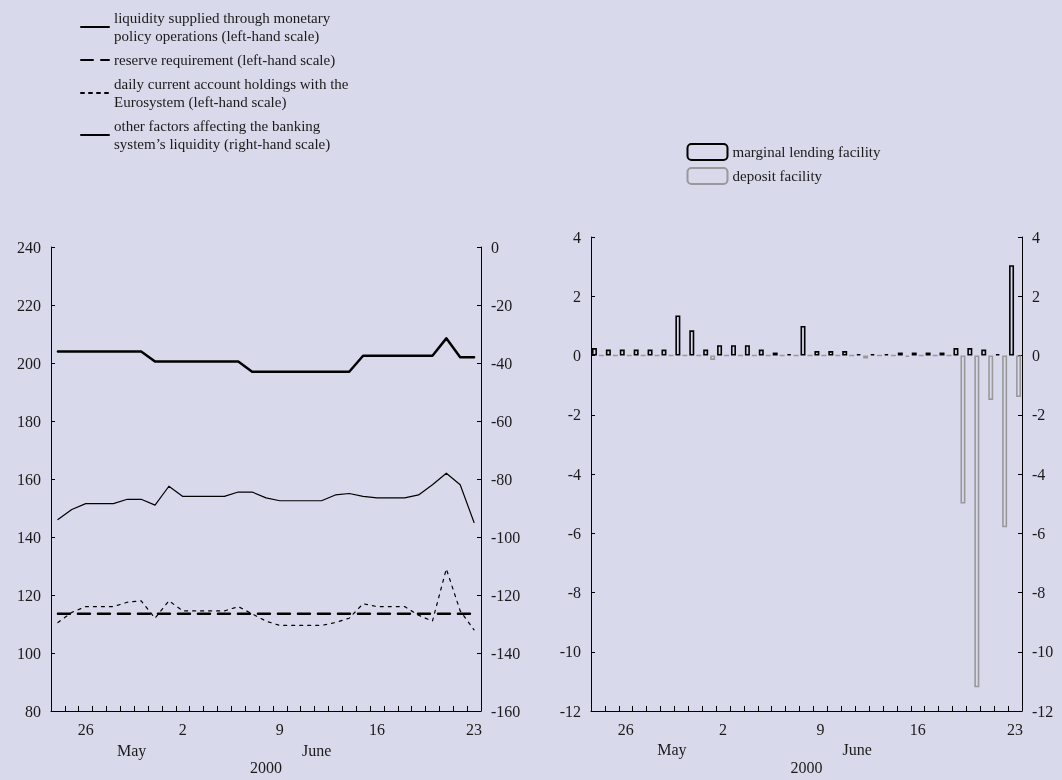 The height and width of the screenshot is (780, 1062). What do you see at coordinates (502, 479) in the screenshot?
I see `y2-tick-label: -80` at bounding box center [502, 479].